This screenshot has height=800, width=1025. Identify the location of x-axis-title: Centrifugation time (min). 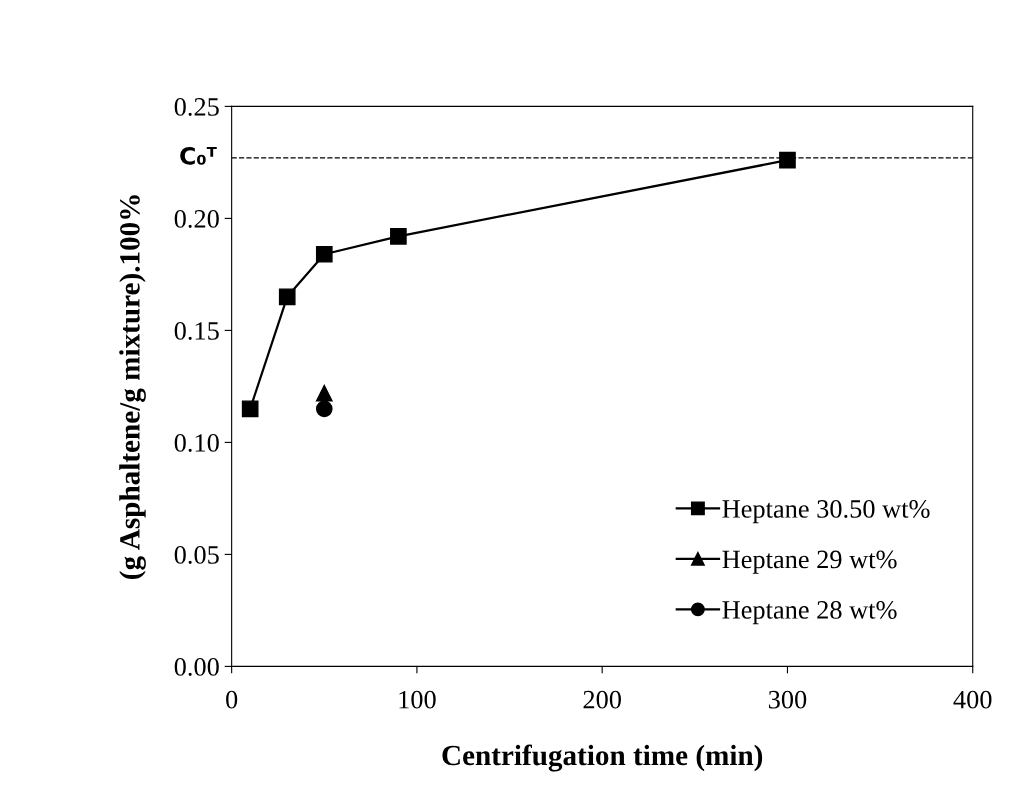
(602, 758).